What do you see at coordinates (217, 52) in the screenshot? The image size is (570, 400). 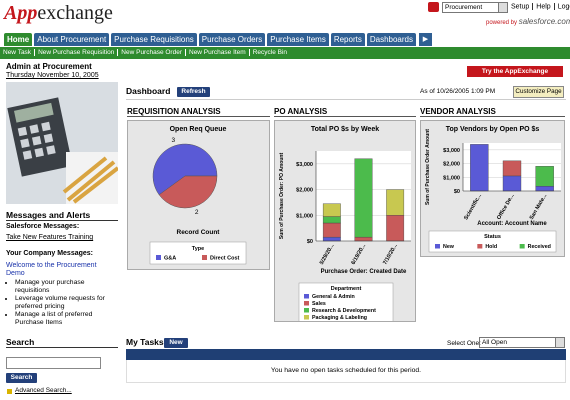 I see `action-link: New Purchase Item` at bounding box center [217, 52].